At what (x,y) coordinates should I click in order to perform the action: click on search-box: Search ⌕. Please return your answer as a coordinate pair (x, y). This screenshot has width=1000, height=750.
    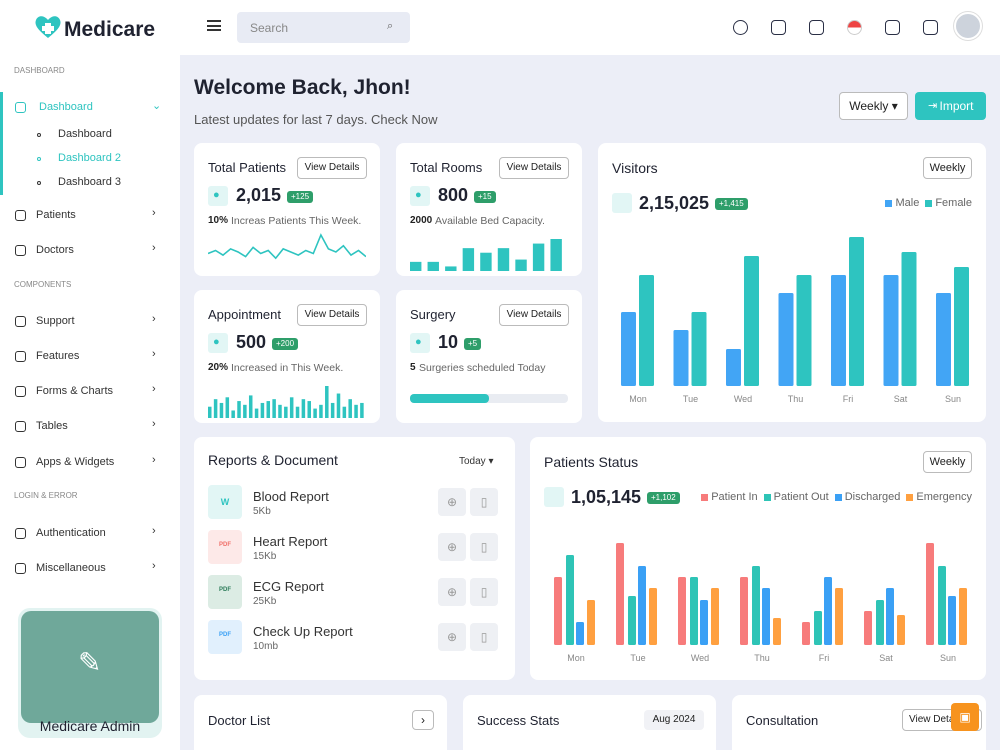
    Looking at the image, I should click on (323, 27).